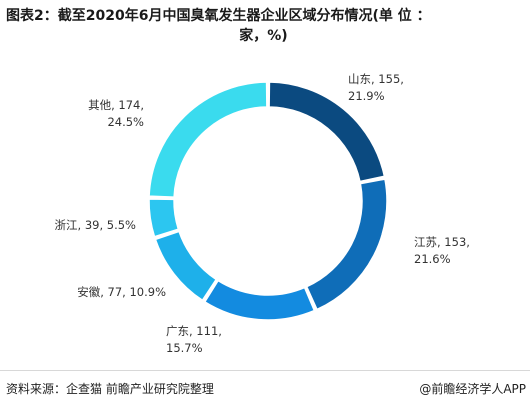  I want to click on donut-label-line: 24.5%, so click(125, 122).